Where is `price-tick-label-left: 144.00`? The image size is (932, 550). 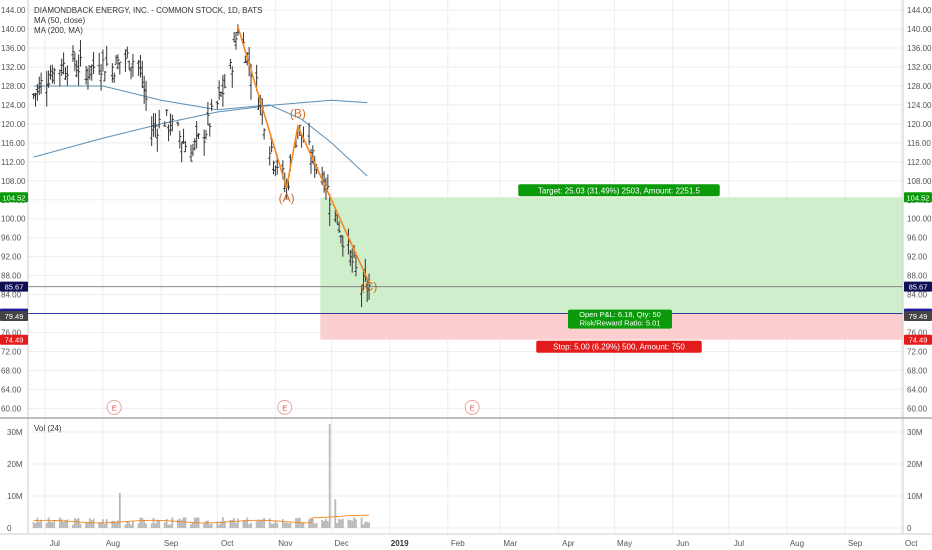
price-tick-label-left: 144.00 is located at coordinates (13, 10).